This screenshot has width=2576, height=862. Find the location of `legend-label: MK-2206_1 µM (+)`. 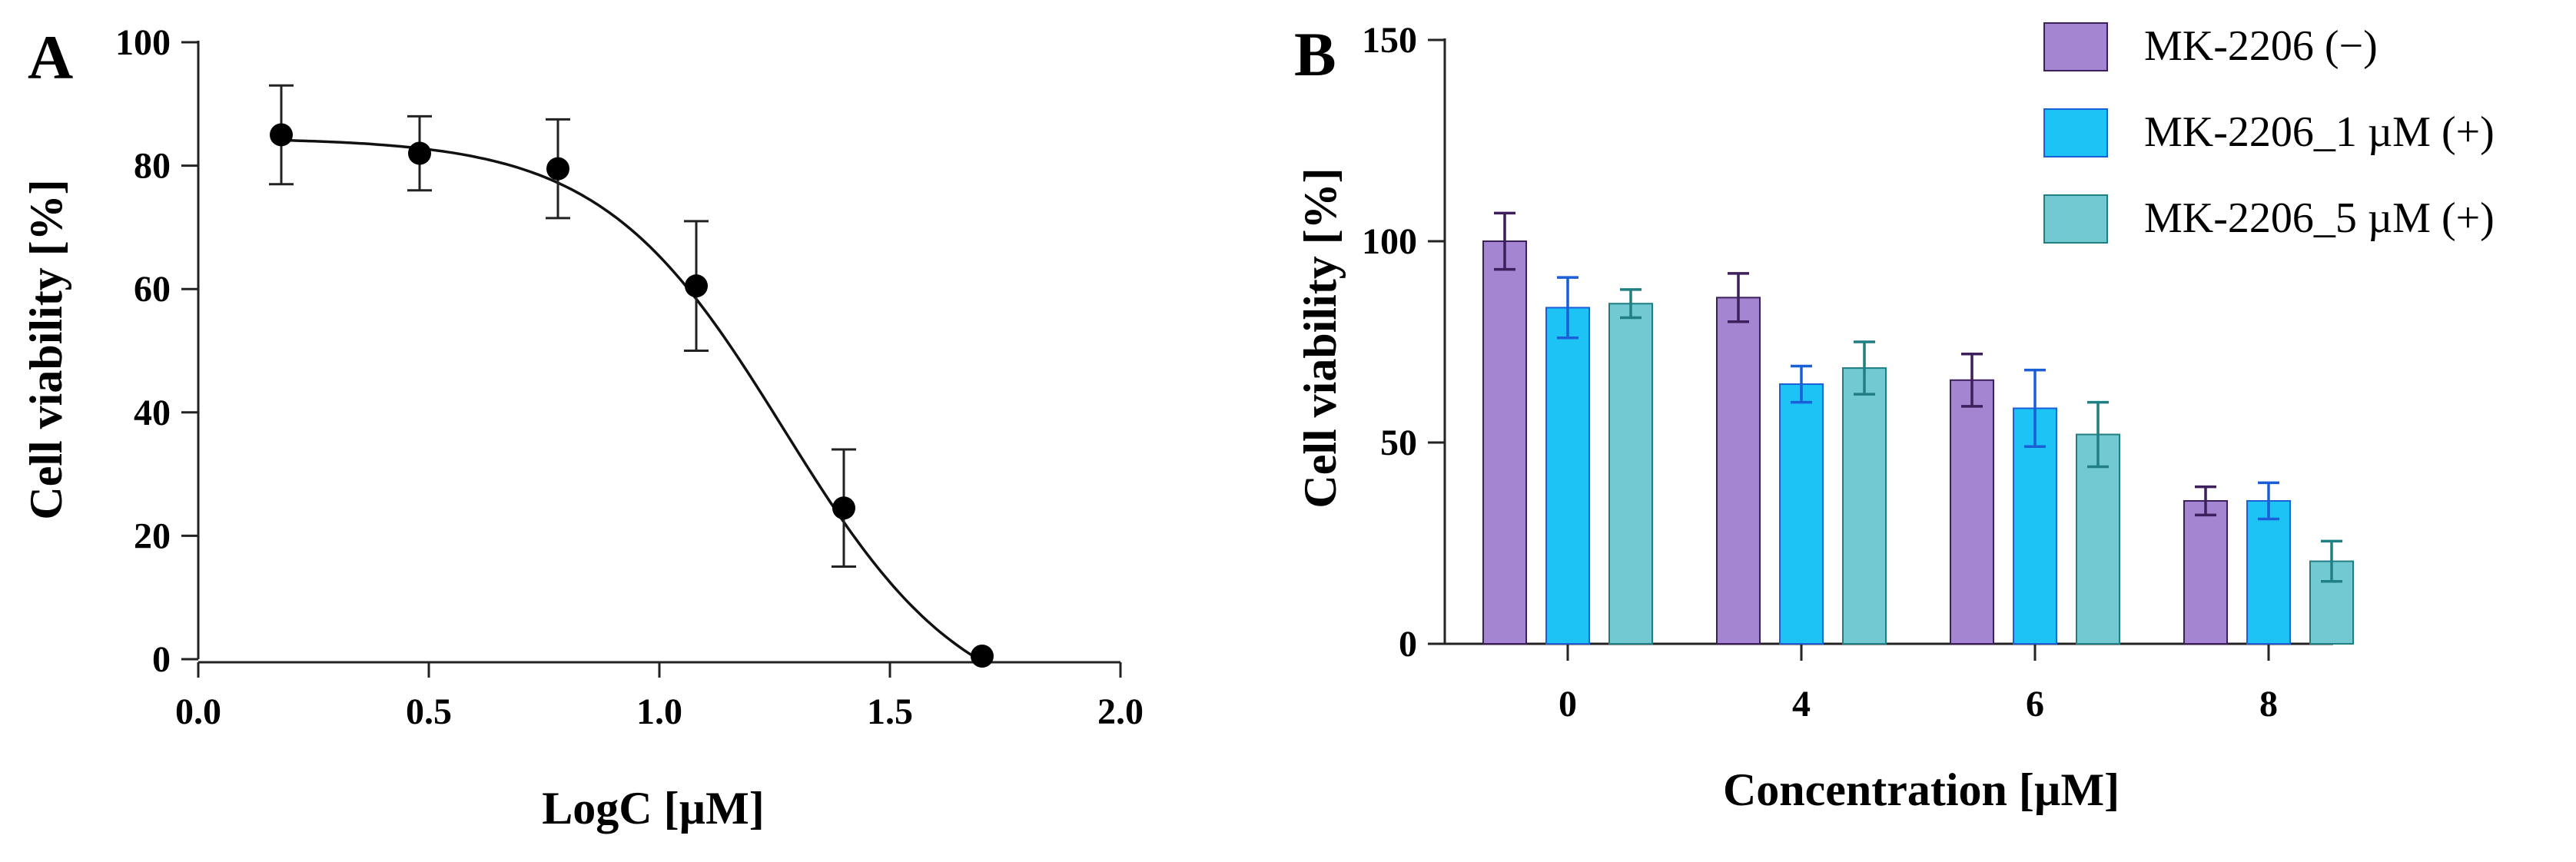

legend-label: MK-2206_1 µM (+) is located at coordinates (2319, 132).